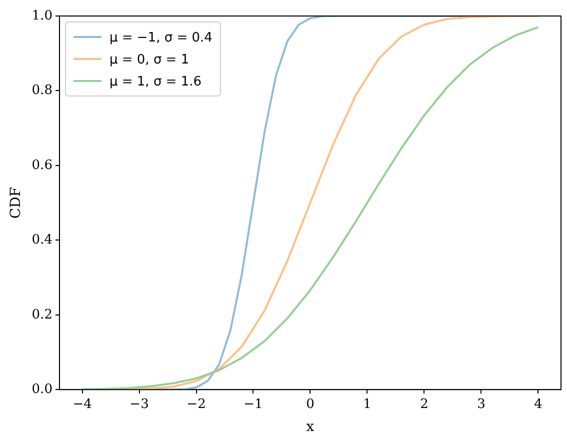  I want to click on y-tick-label: 0.6, so click(42, 165).